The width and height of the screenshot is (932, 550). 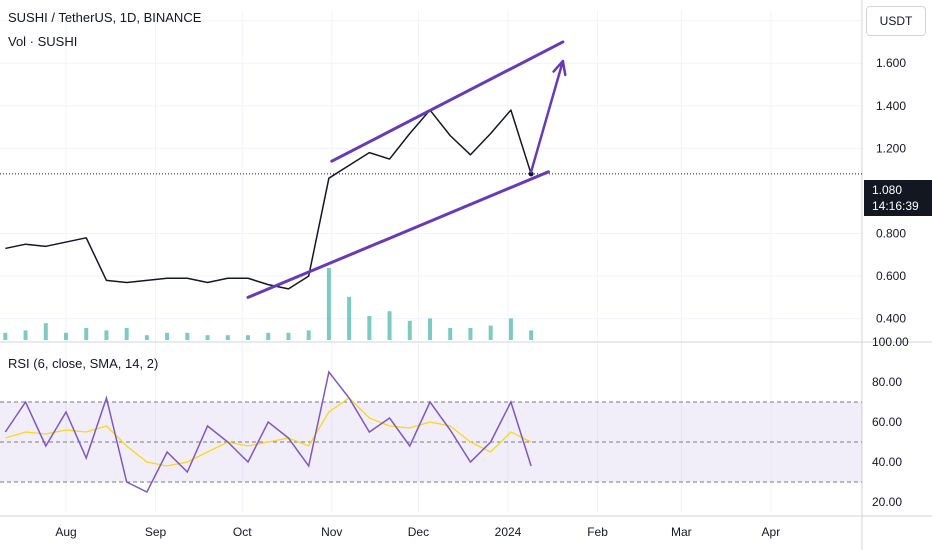 What do you see at coordinates (887, 422) in the screenshot?
I see `rsi-tick-label: 60.00` at bounding box center [887, 422].